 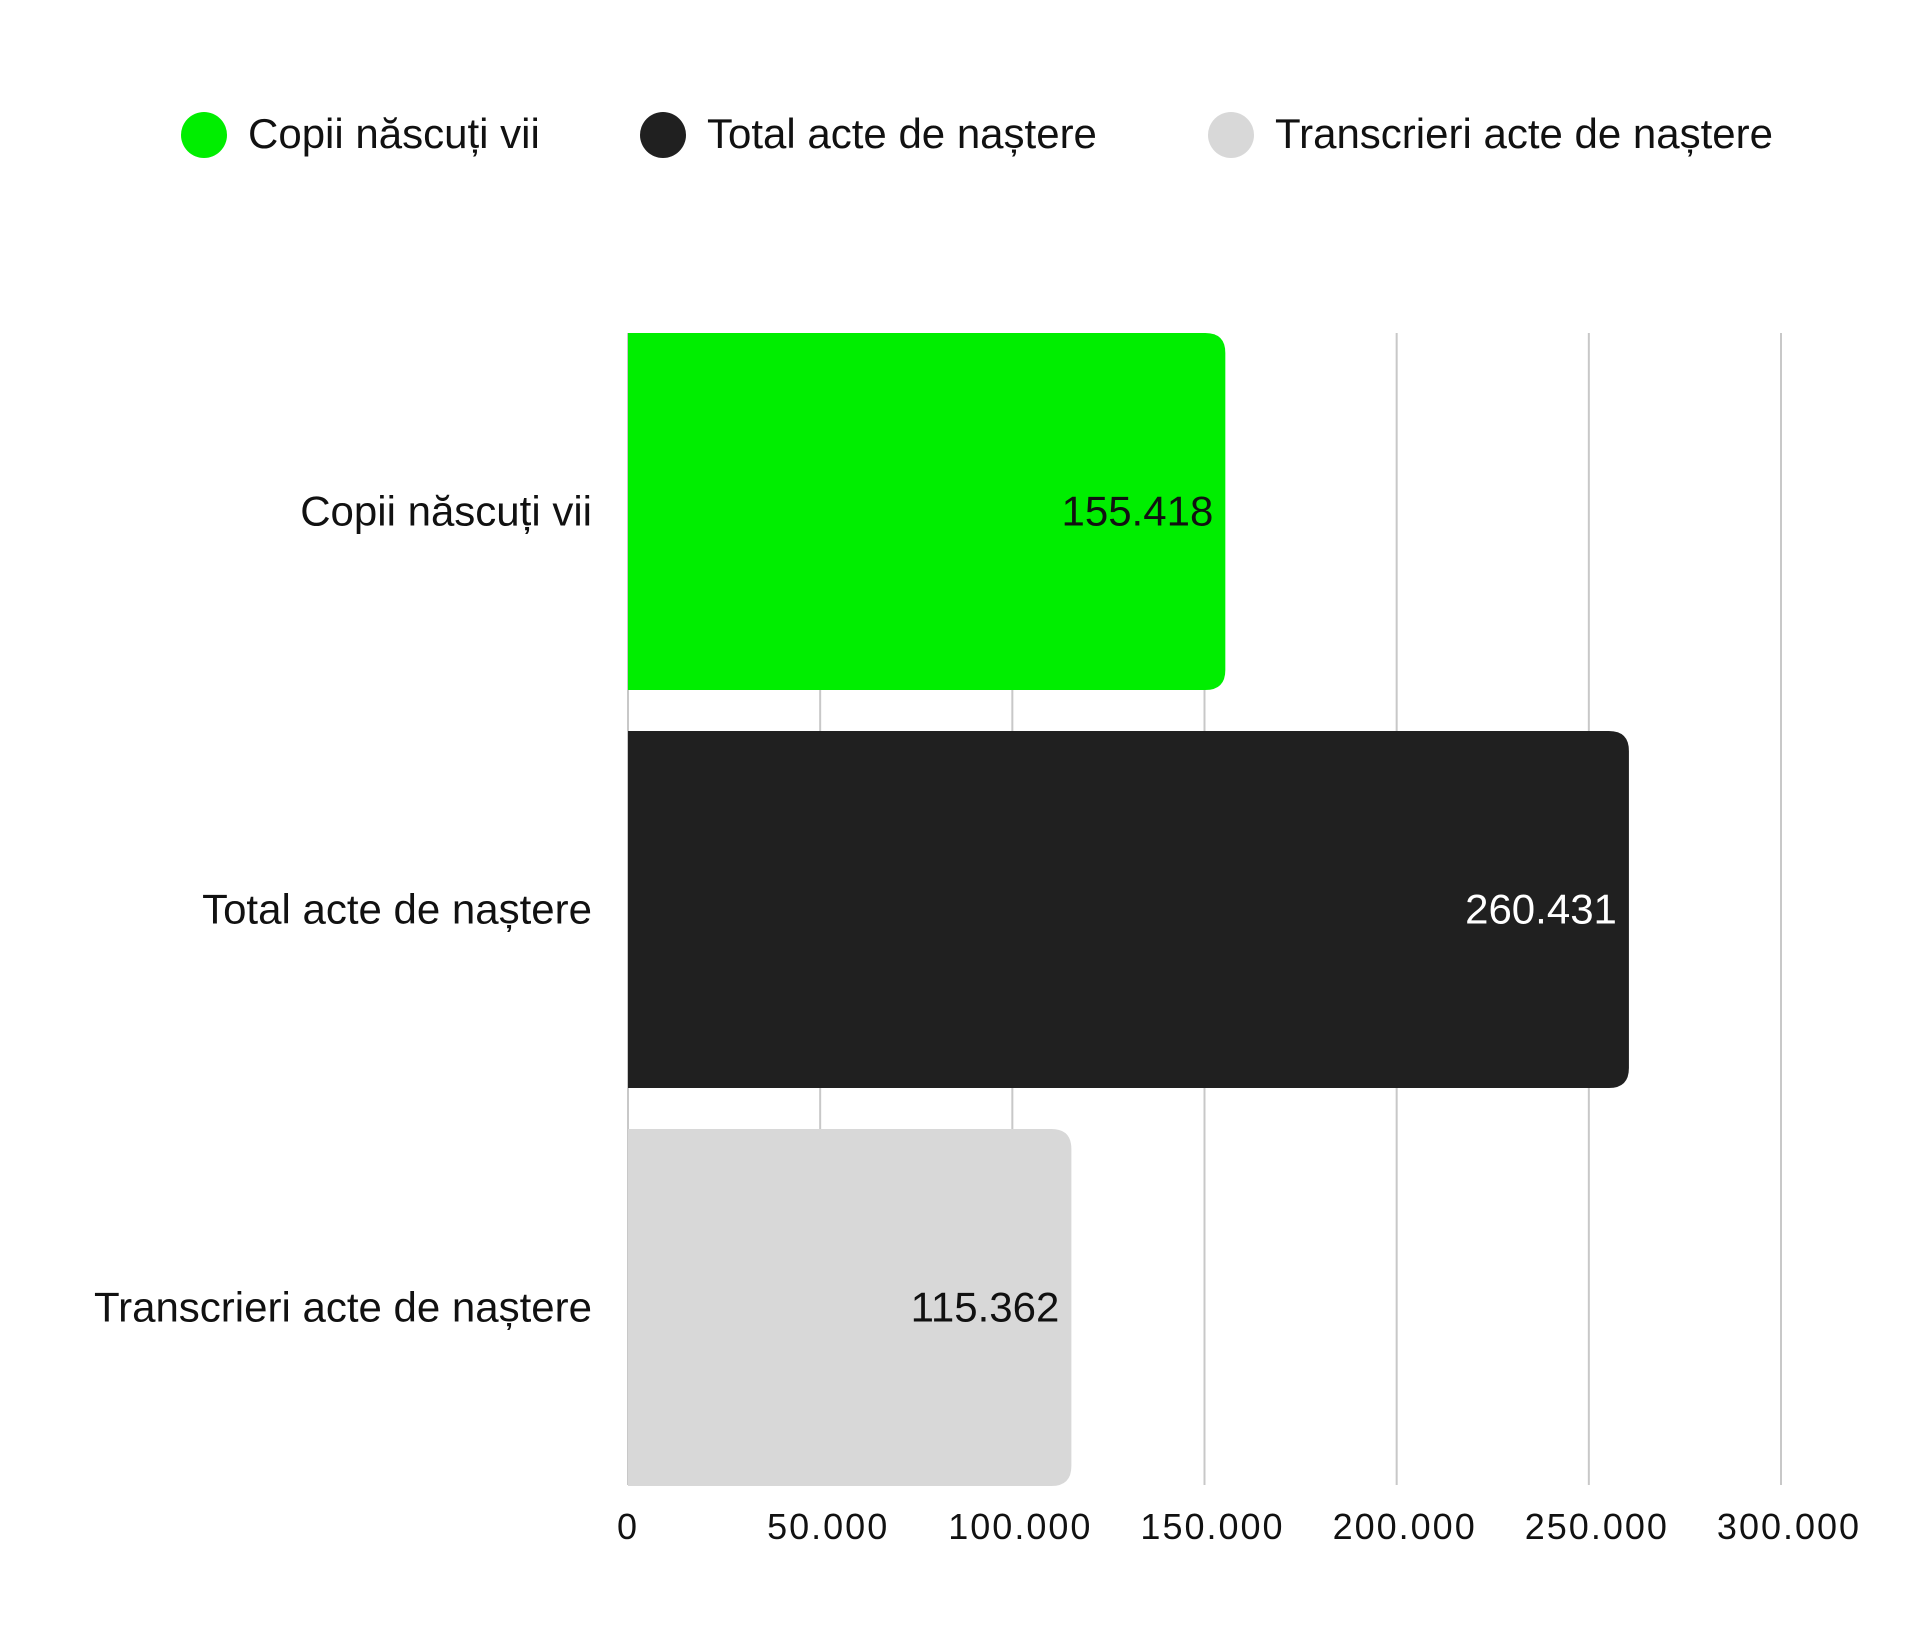 I want to click on bar-value-label: 260.431, so click(x=1541, y=909).